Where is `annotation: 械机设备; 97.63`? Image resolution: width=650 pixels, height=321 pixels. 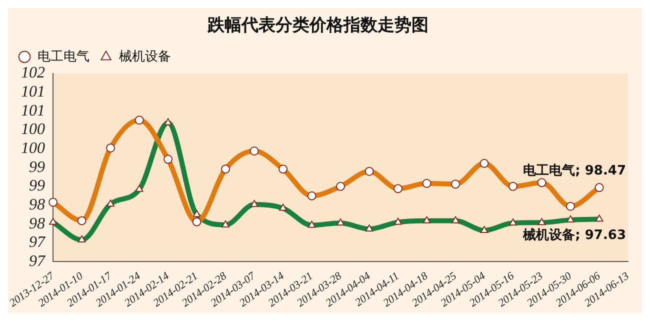
annotation: 械机设备; 97.63 is located at coordinates (574, 236).